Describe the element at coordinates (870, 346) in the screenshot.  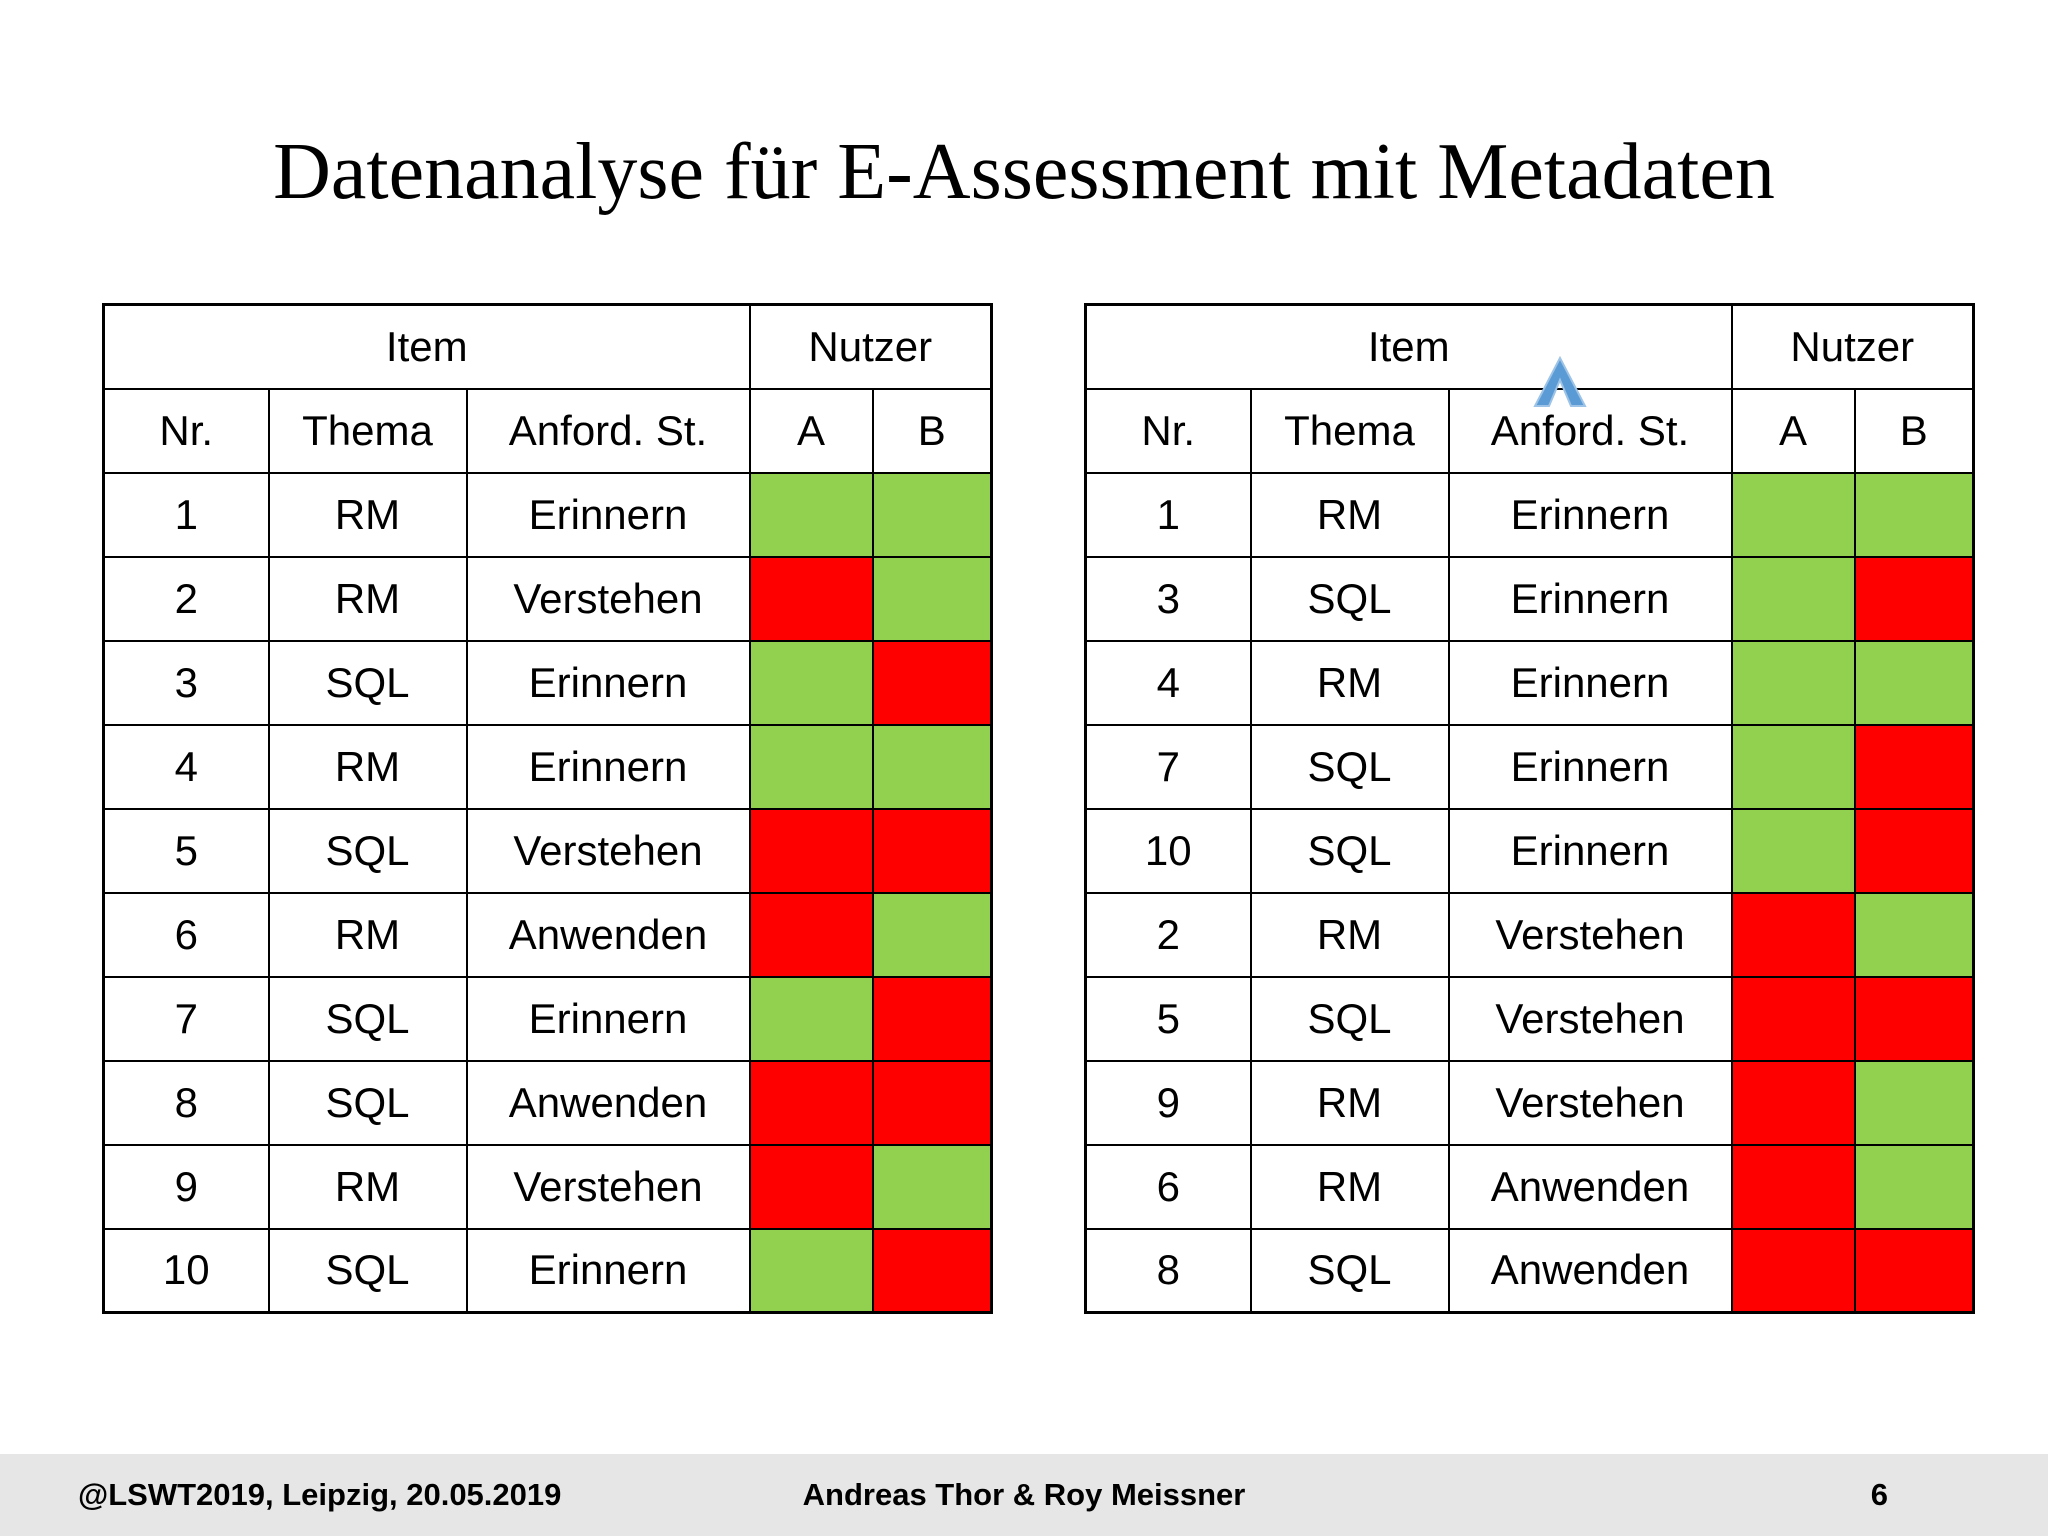
I see `group-header-nutzer: Nutzer` at that location.